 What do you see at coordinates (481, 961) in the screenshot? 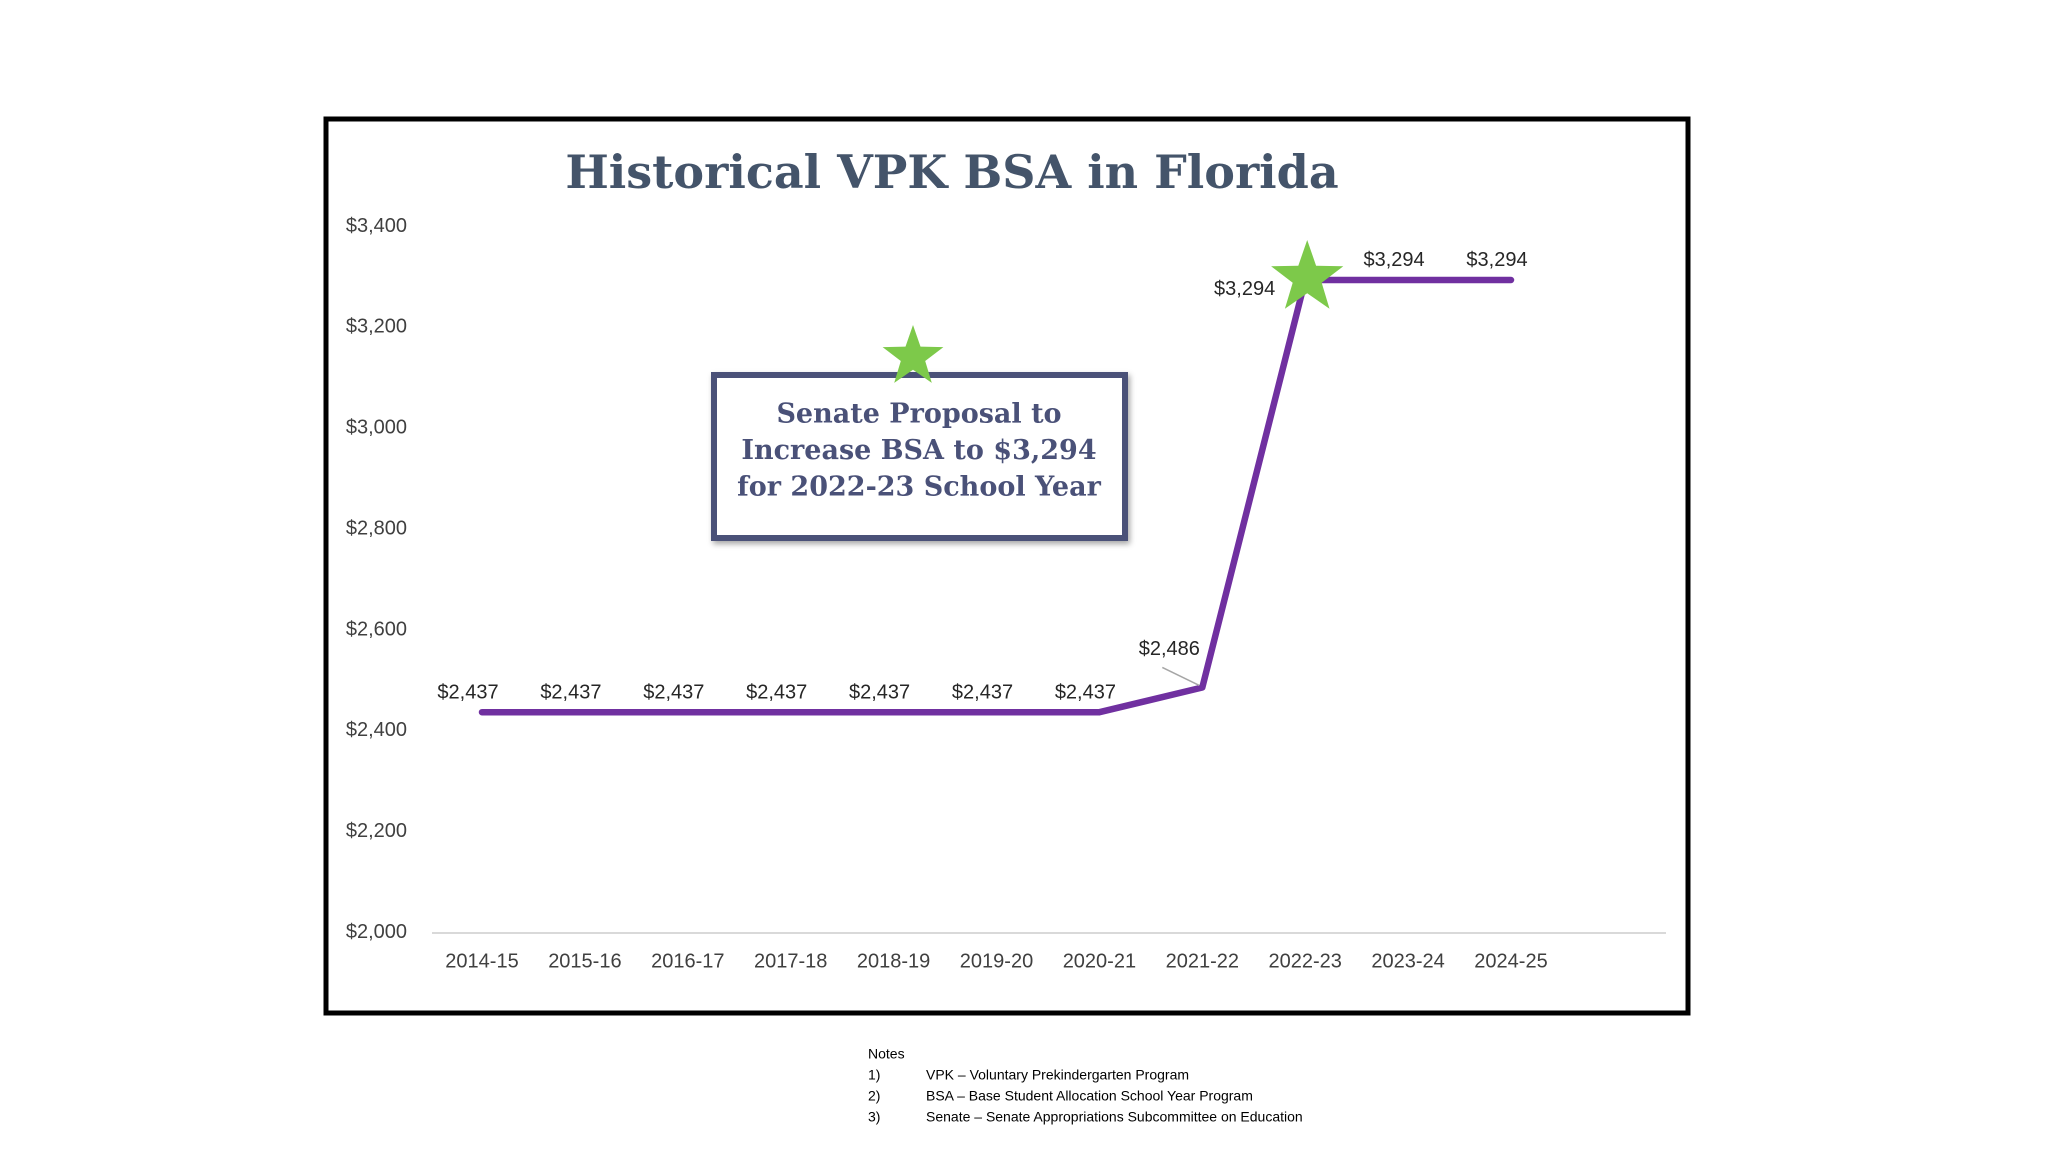
I see `x-tick-label: 2014-15` at bounding box center [481, 961].